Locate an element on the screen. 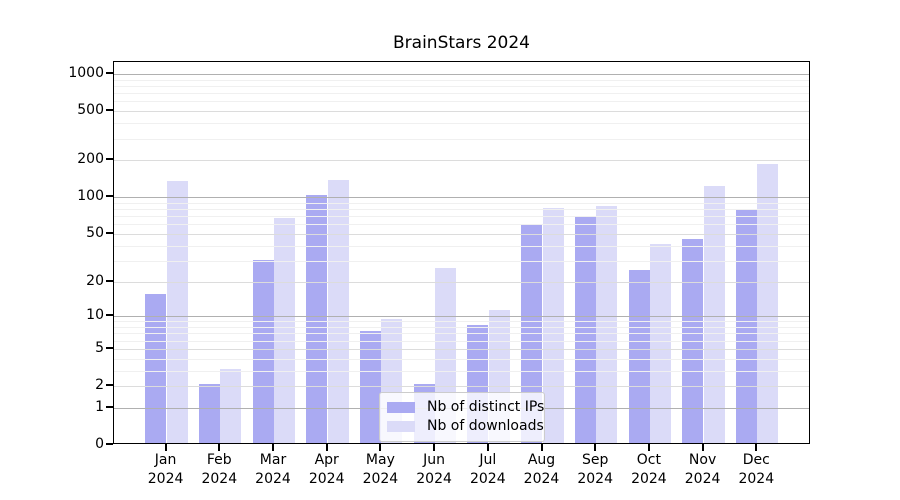 This screenshot has width=900, height=500. legend-label-distinct-ips: Nb of distinct IPs is located at coordinates (486, 407).